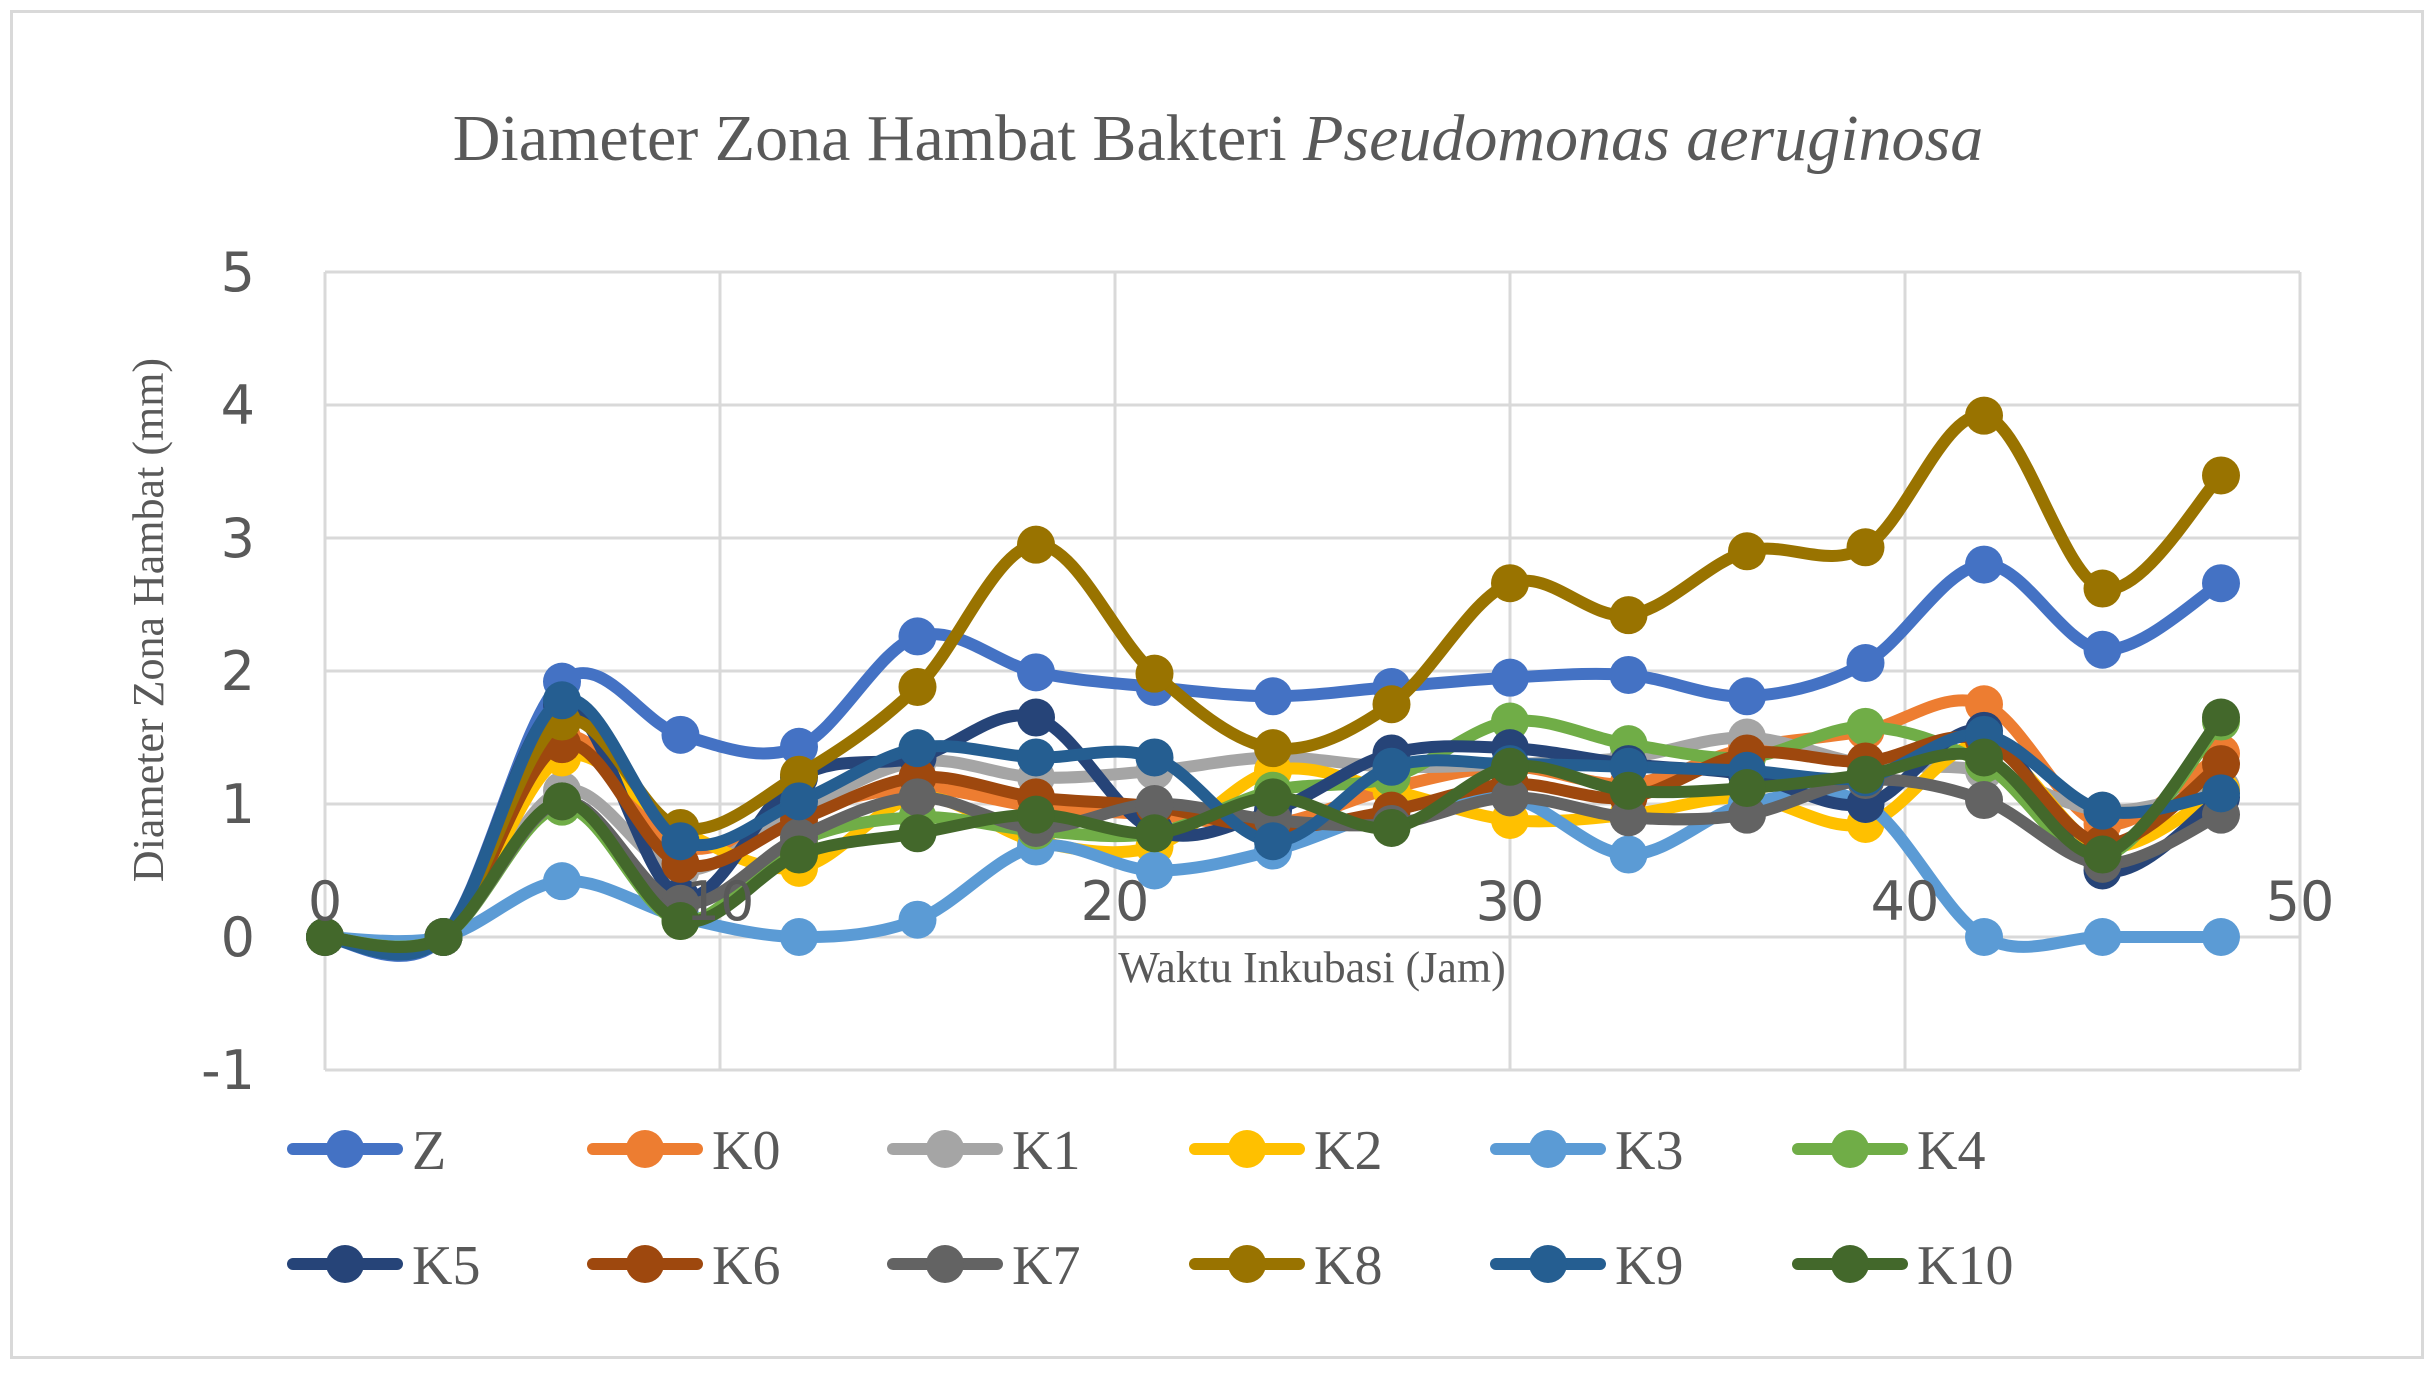 This screenshot has height=1389, width=2436. Describe the element at coordinates (1273, 827) in the screenshot. I see `series-k10` at that location.